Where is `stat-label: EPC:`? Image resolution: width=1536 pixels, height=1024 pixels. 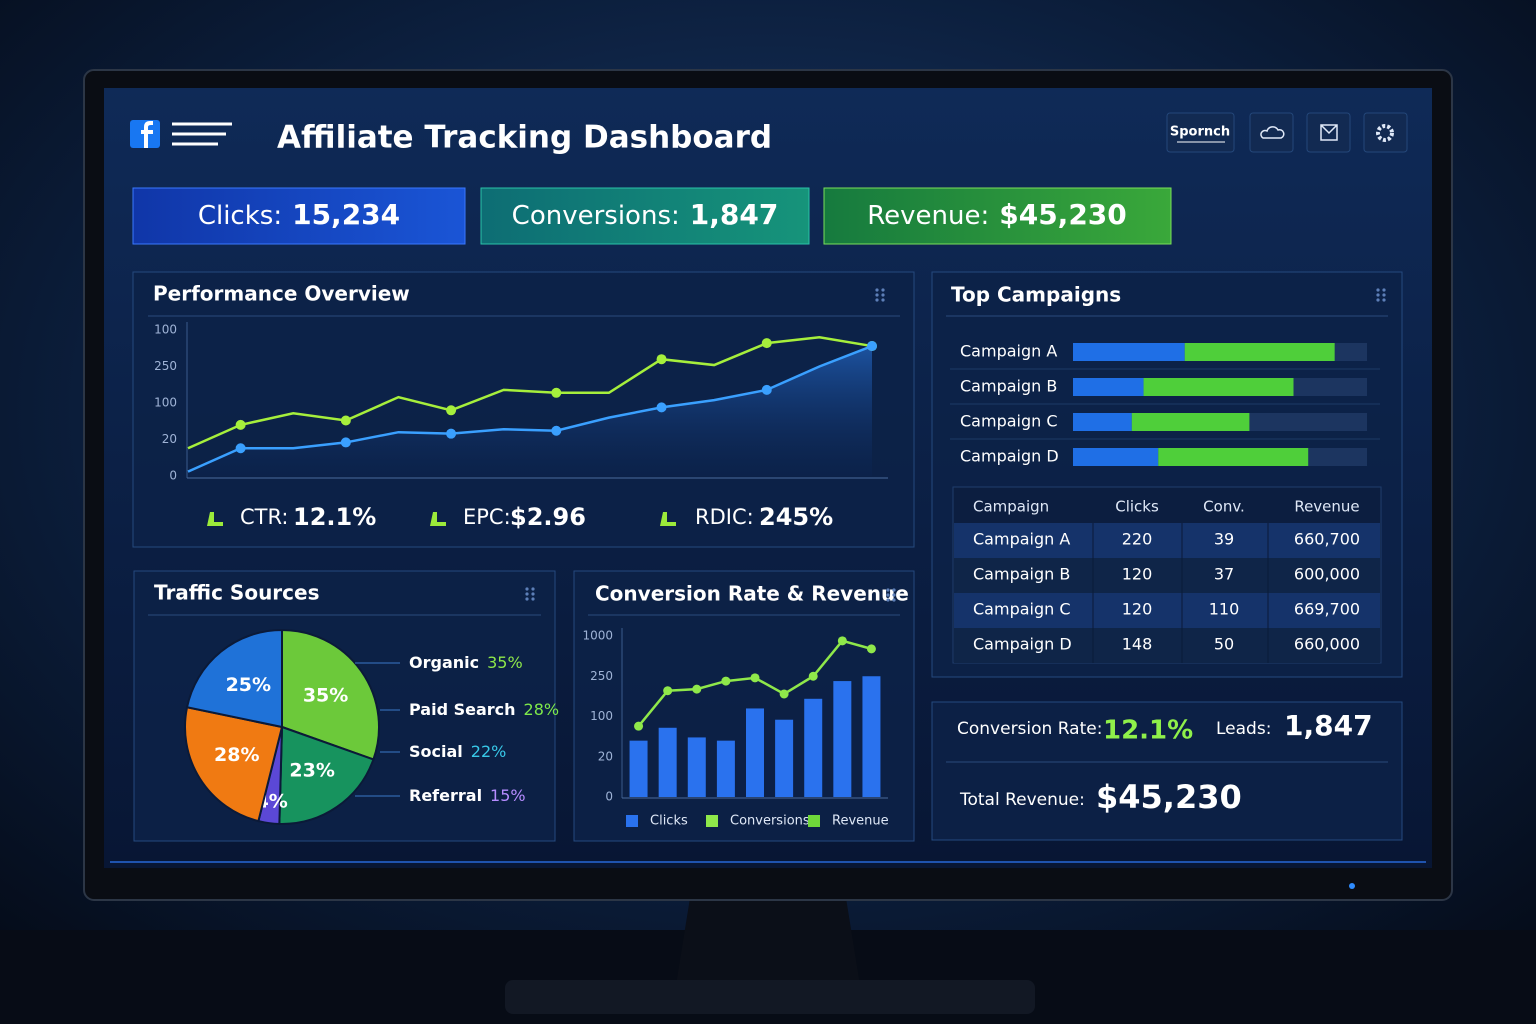
stat-label: EPC: is located at coordinates (487, 517).